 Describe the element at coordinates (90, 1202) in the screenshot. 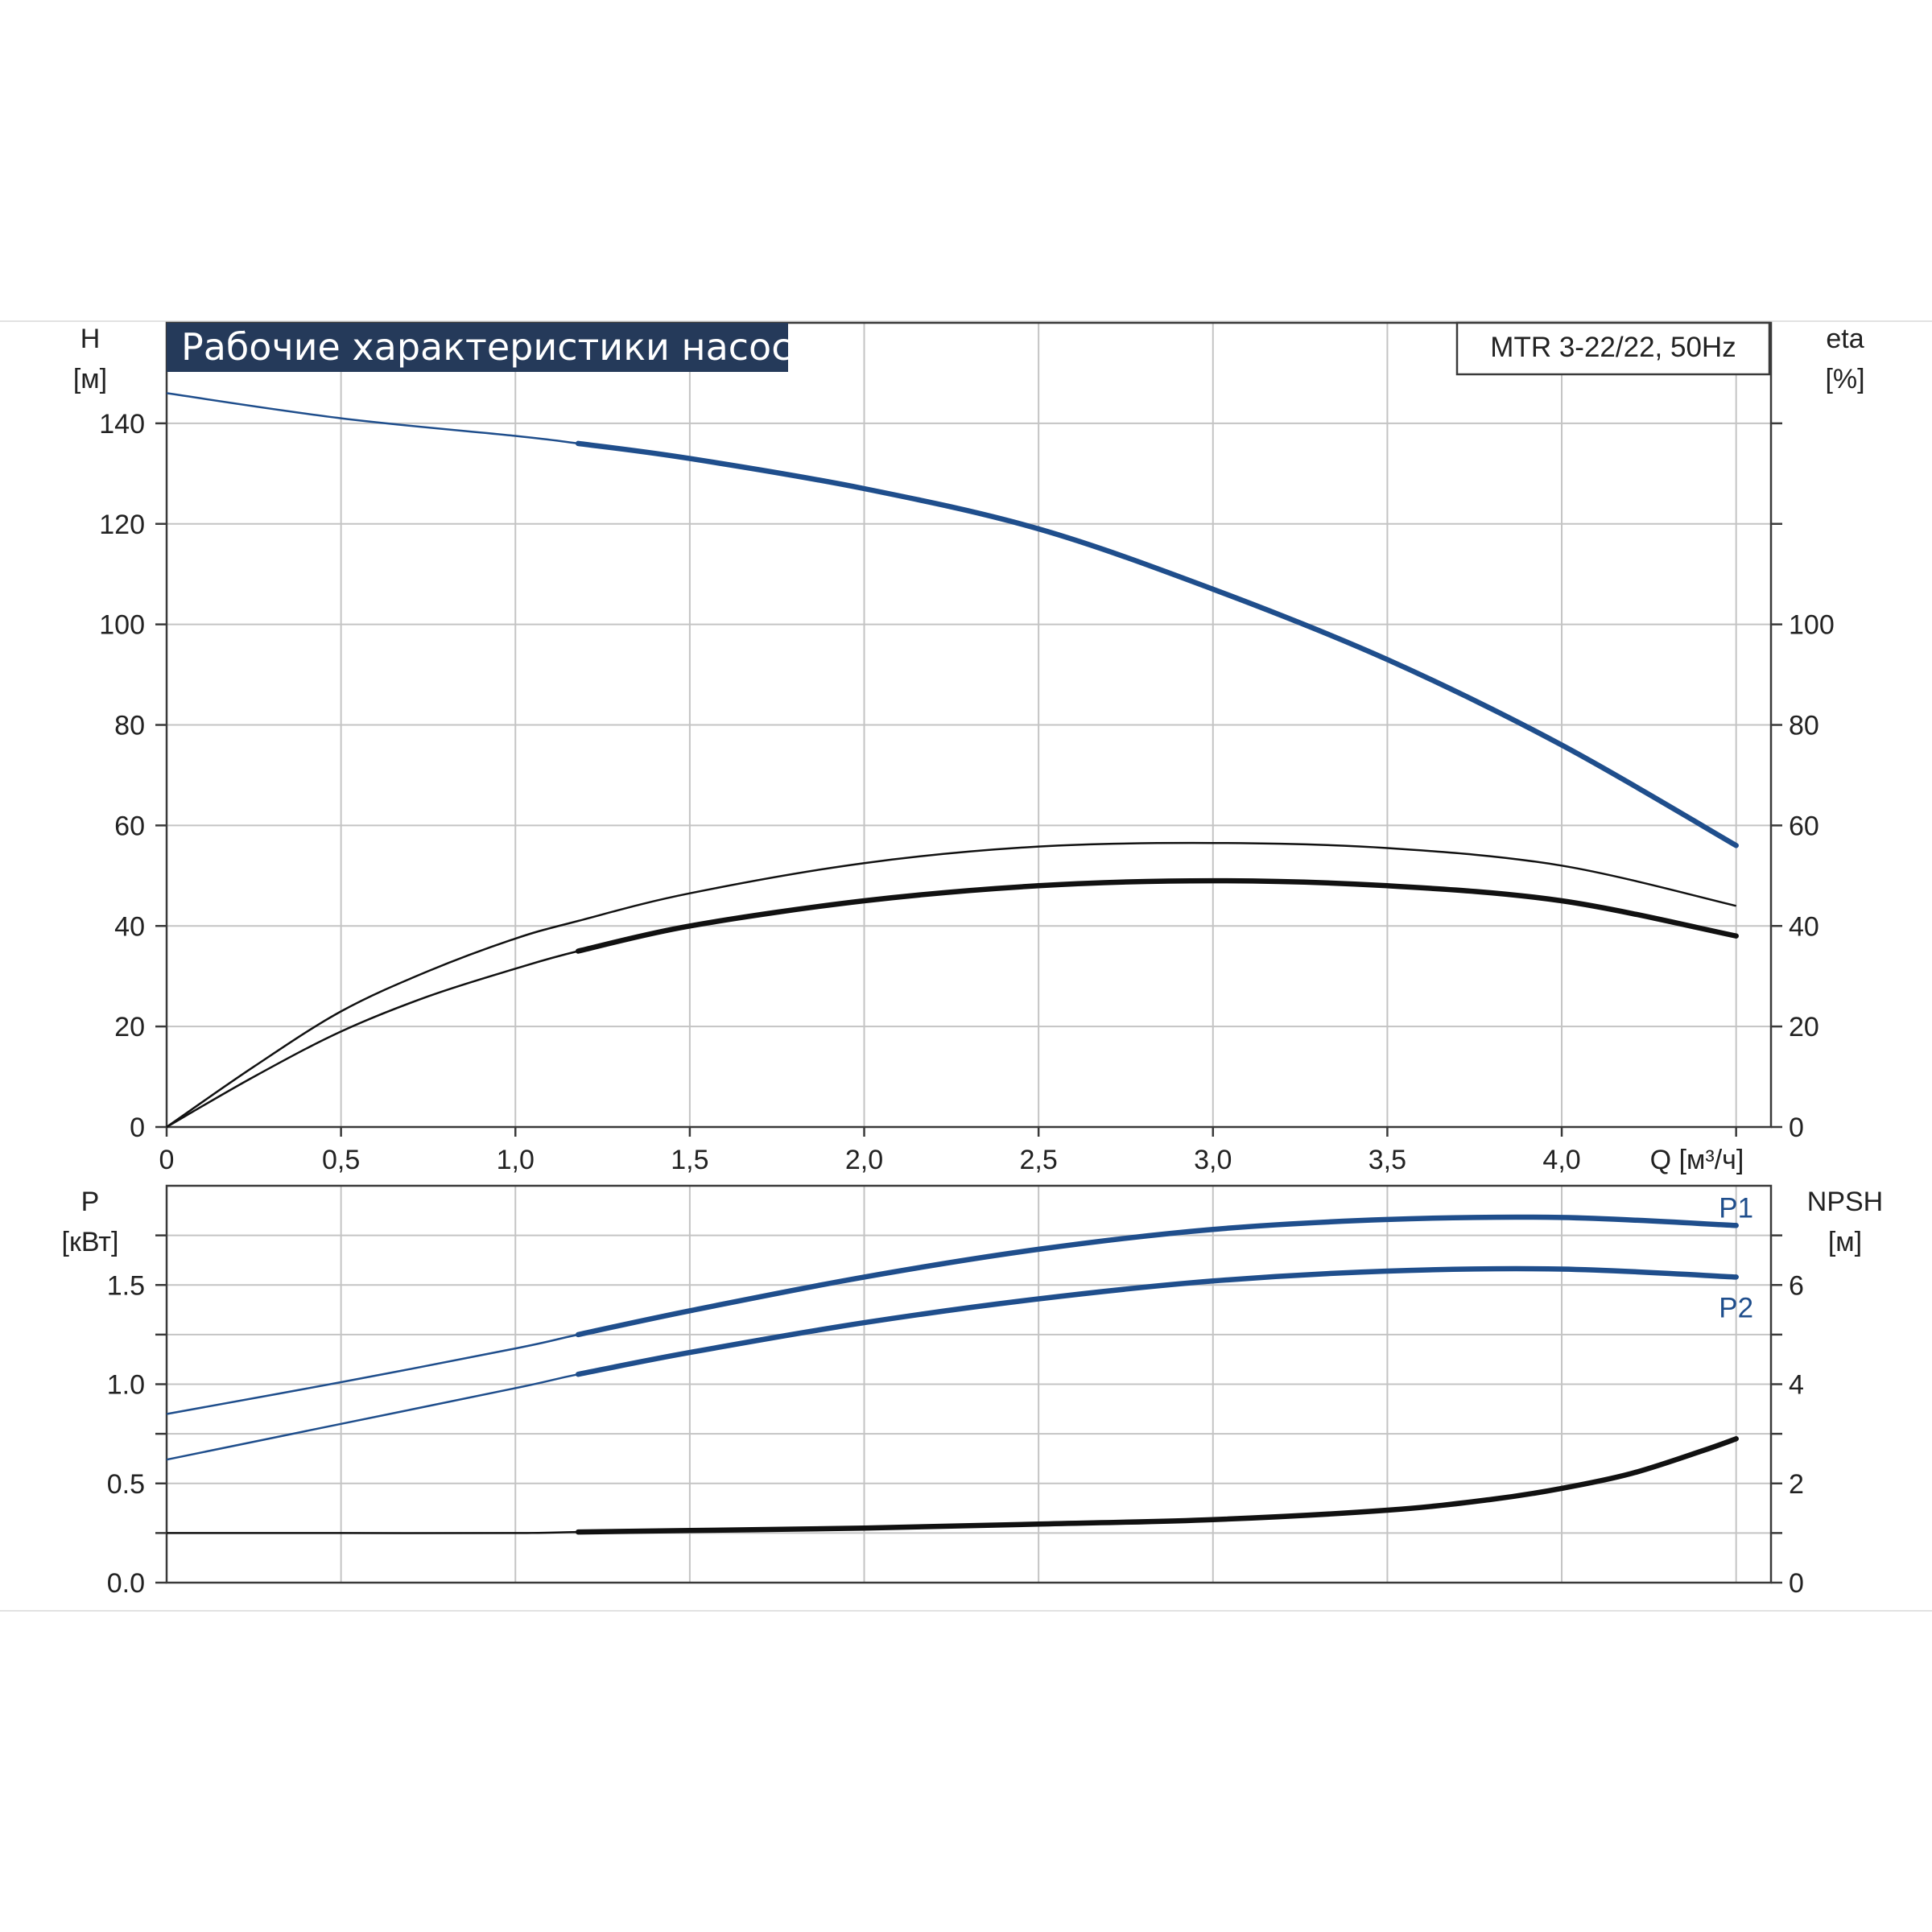

I see `left-axis-symbol: P` at that location.